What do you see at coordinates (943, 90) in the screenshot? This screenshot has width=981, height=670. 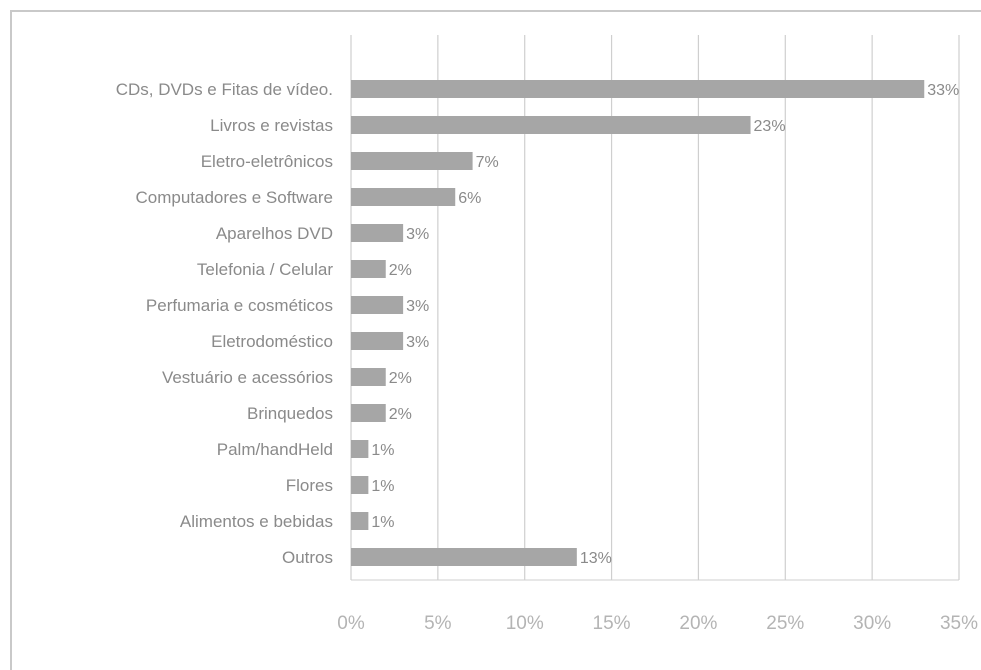 I see `value-label: 33%` at bounding box center [943, 90].